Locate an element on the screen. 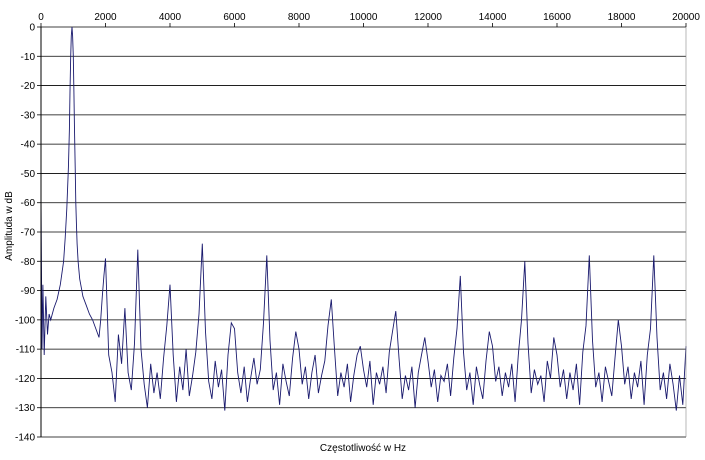 The image size is (705, 460). x-tick-label: 2000 is located at coordinates (105, 17).